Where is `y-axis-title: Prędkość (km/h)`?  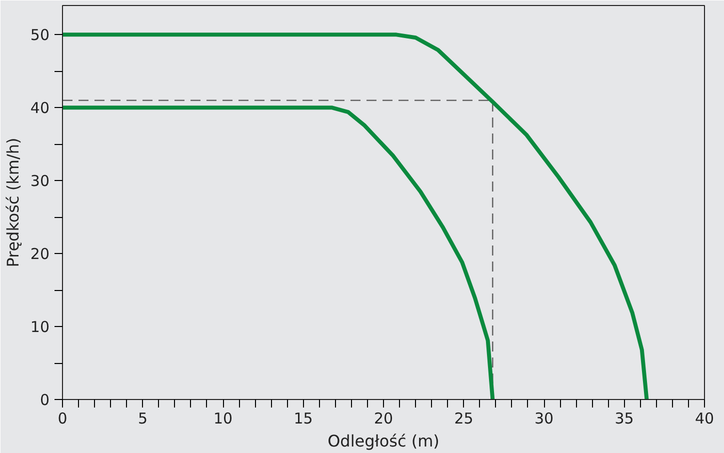
y-axis-title: Prędkość (km/h) is located at coordinates (12, 203).